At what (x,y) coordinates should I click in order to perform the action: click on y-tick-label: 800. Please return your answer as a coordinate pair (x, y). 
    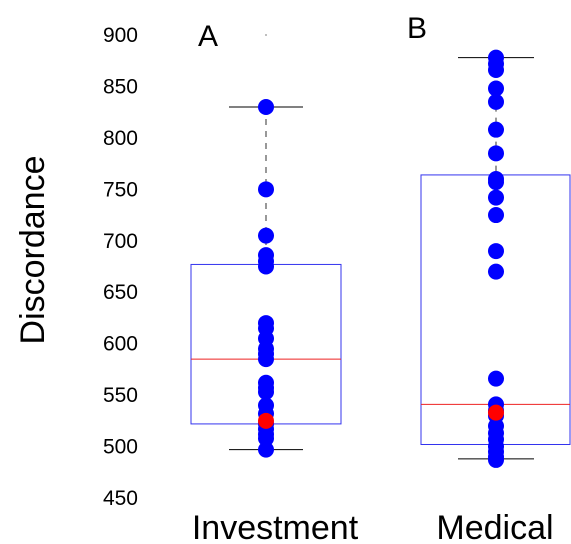
    Looking at the image, I should click on (120, 138).